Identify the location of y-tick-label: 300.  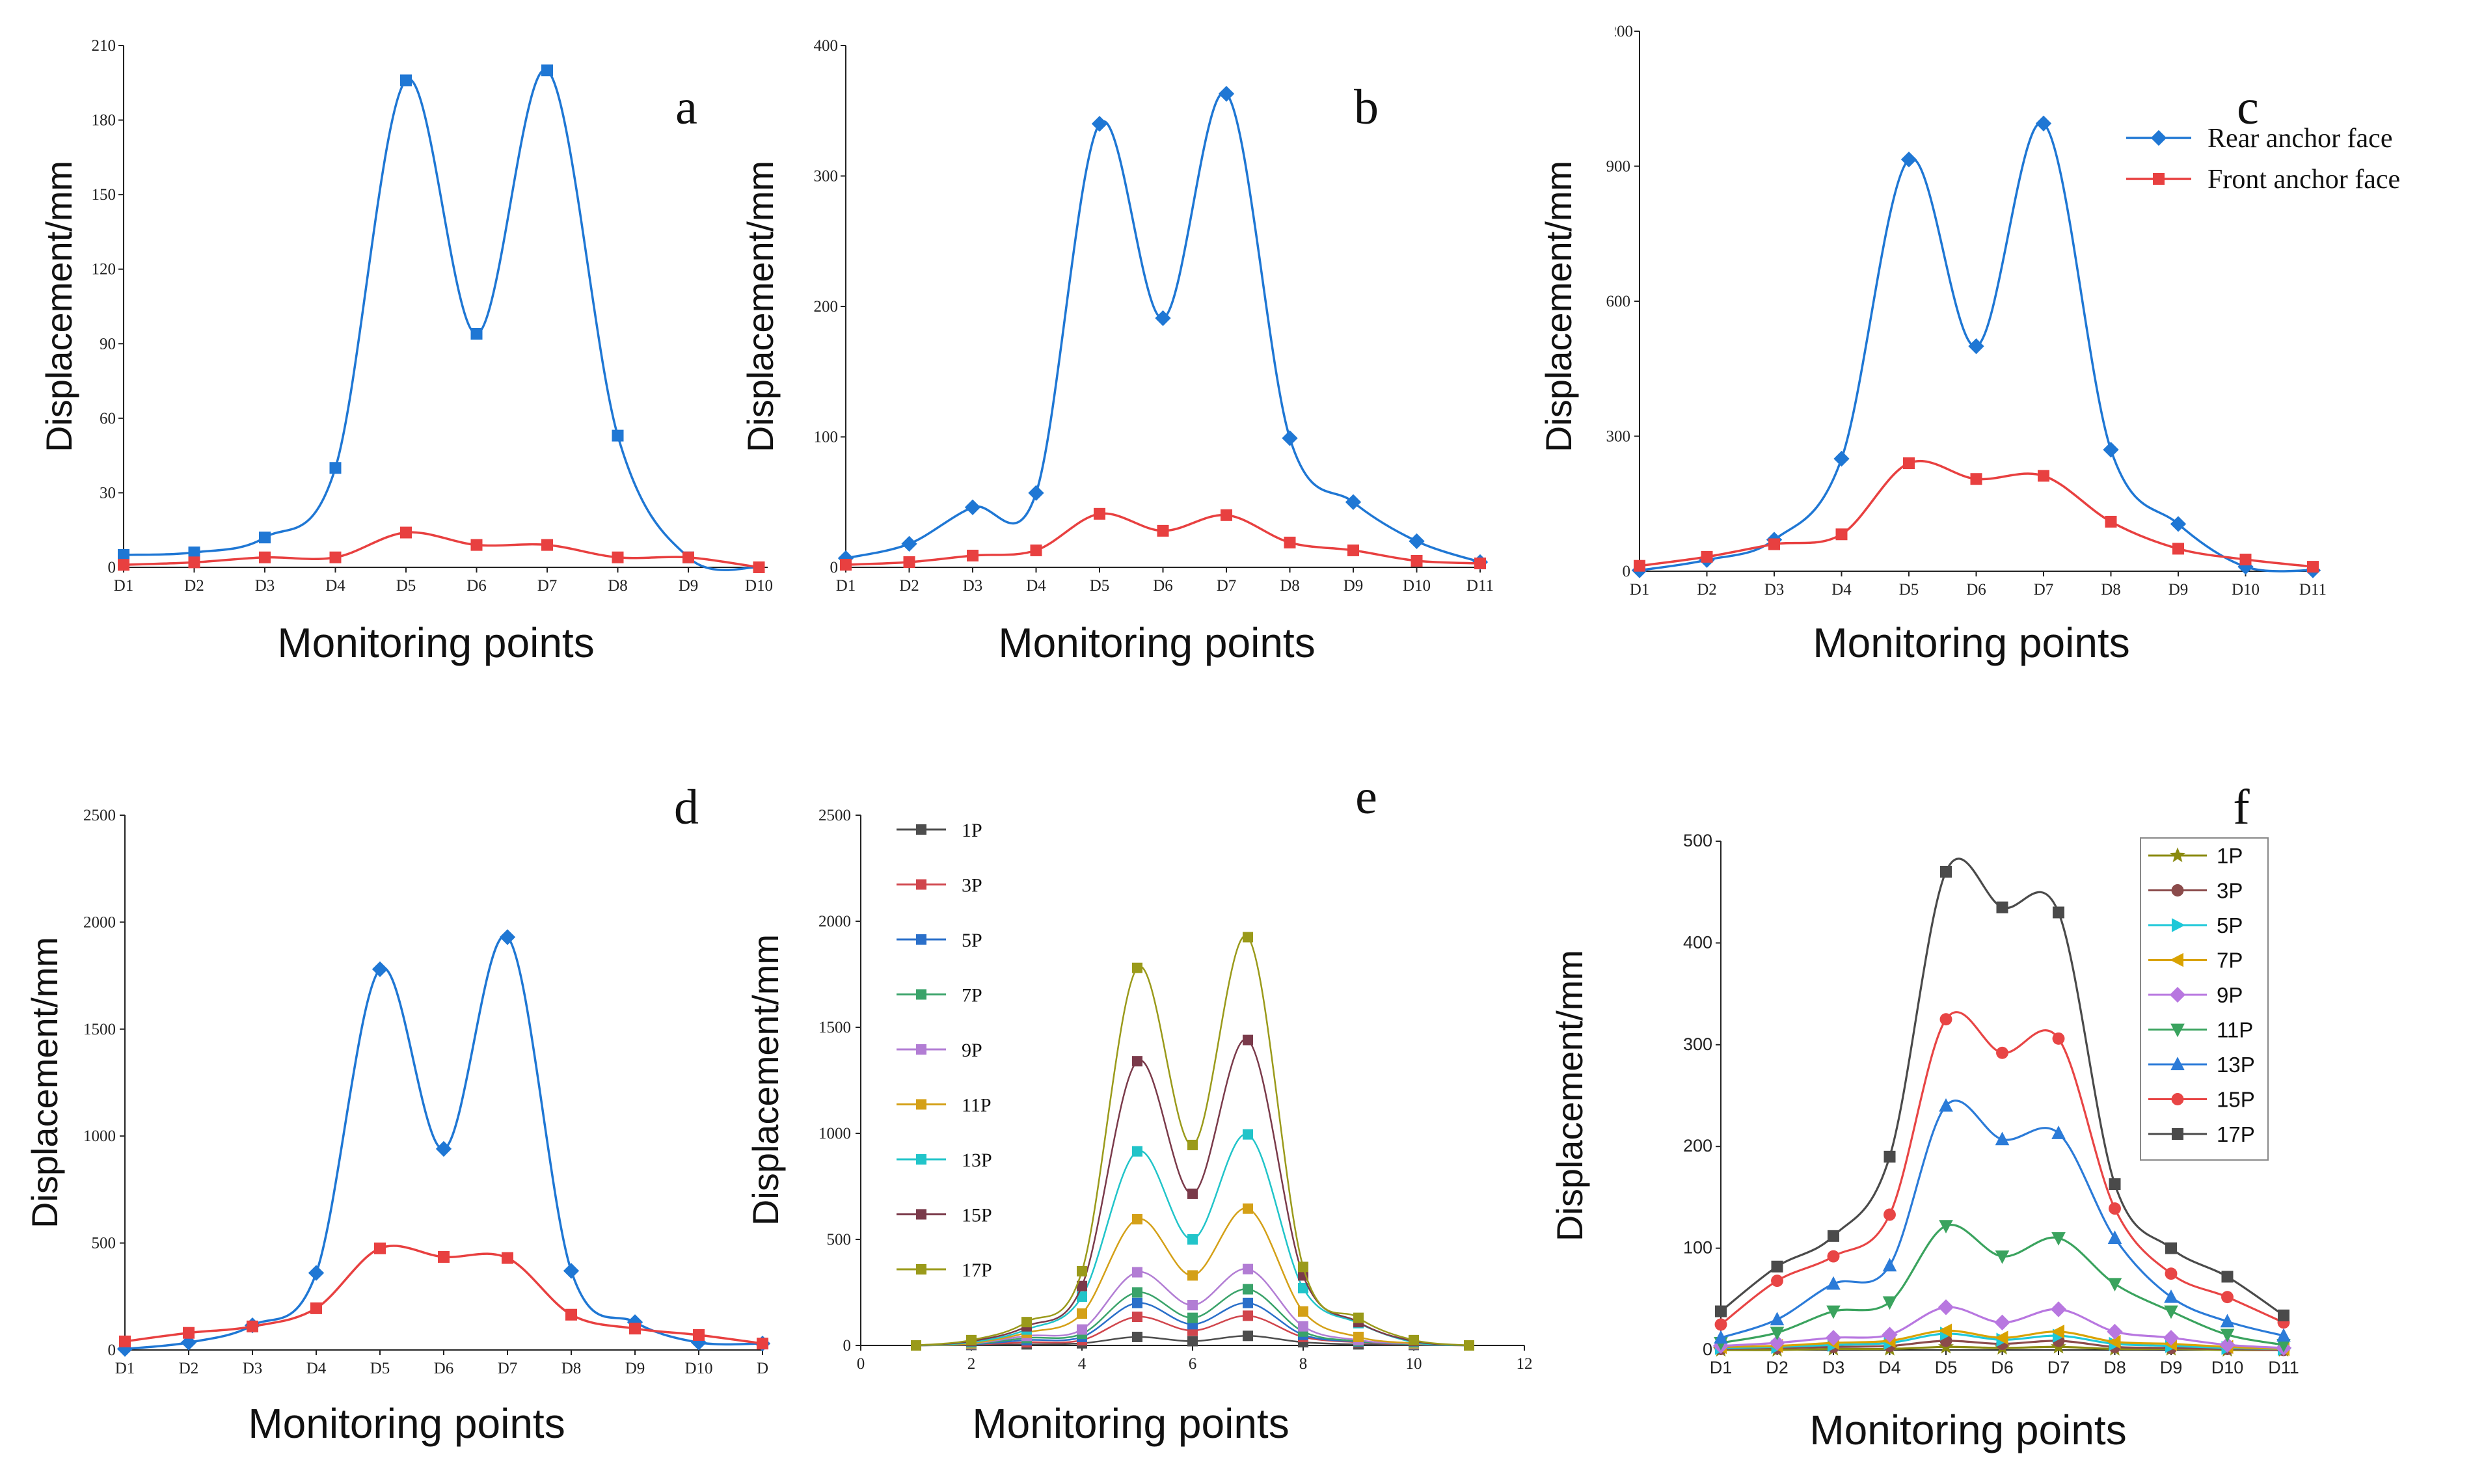
(1619, 437).